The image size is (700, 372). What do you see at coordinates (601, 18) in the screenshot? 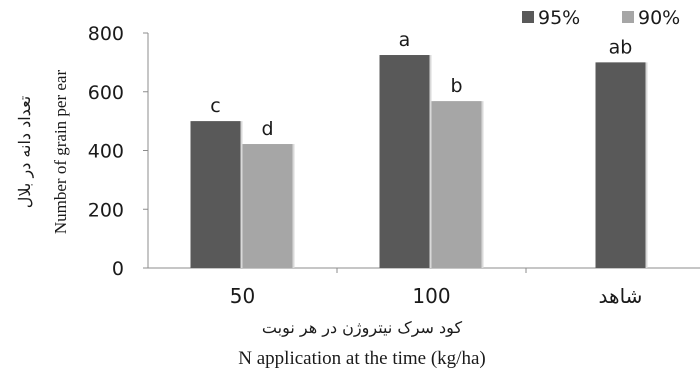
I see `legend: 95% 90%` at bounding box center [601, 18].